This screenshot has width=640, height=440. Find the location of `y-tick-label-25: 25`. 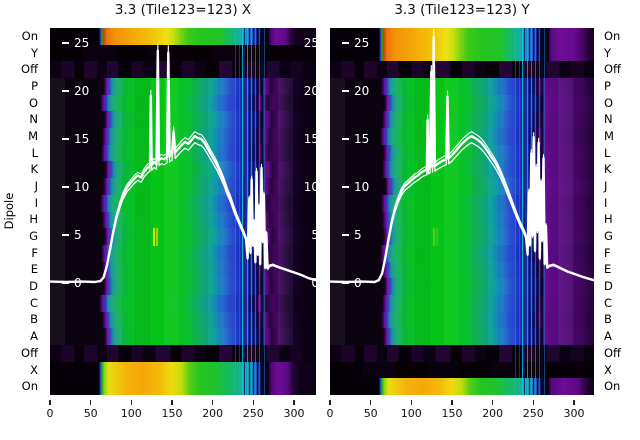

y-tick-label-25: 25 is located at coordinates (355, 43).